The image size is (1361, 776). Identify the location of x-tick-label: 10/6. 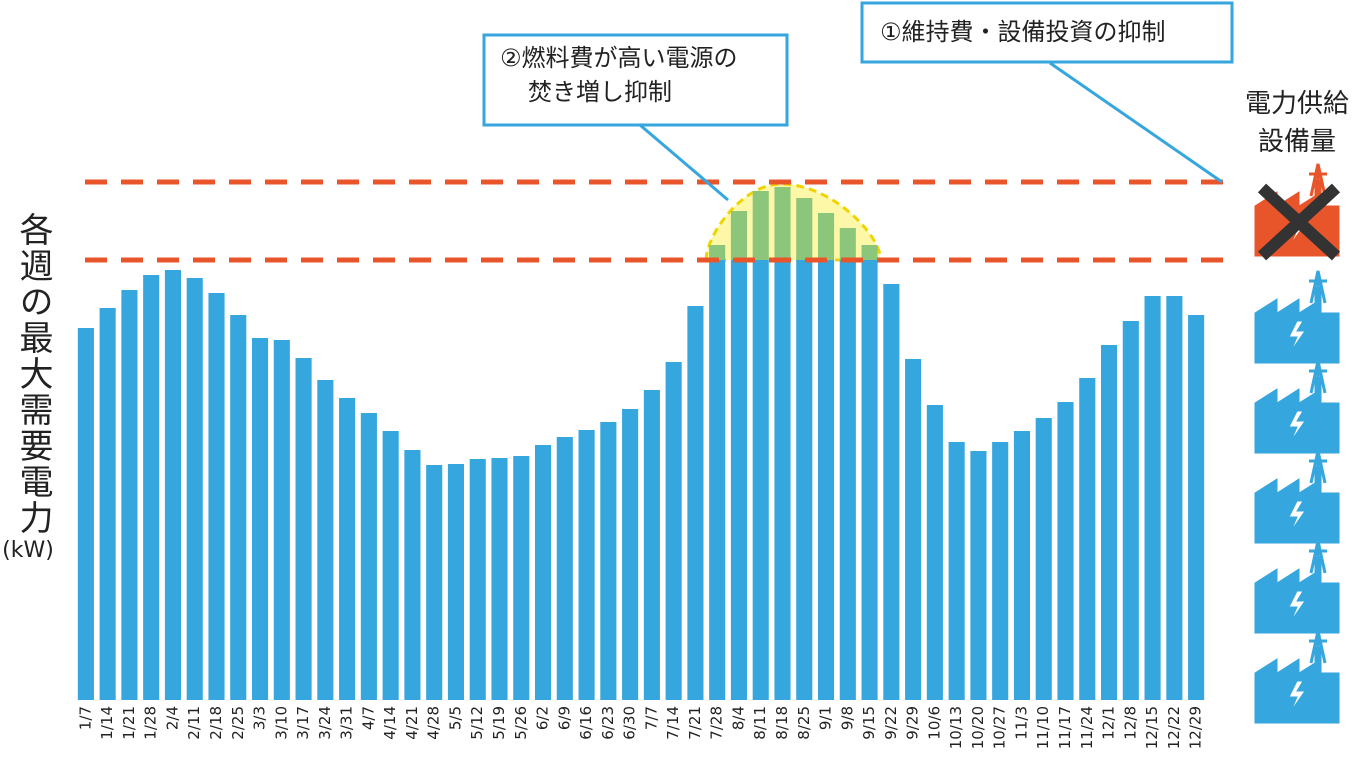
(934, 723).